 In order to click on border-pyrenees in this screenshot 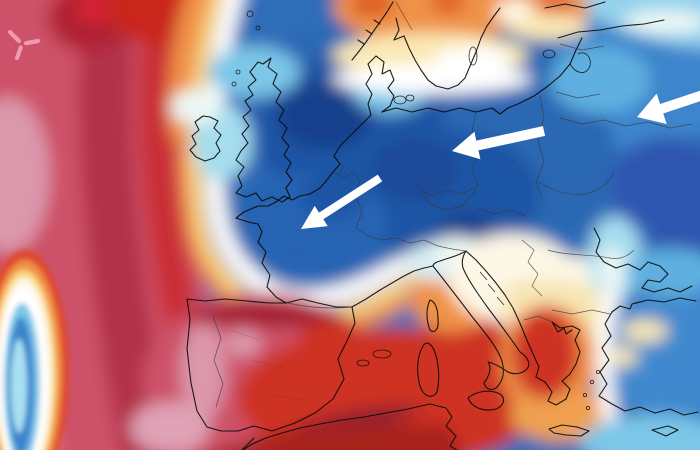, I will do `click(320, 305)`.